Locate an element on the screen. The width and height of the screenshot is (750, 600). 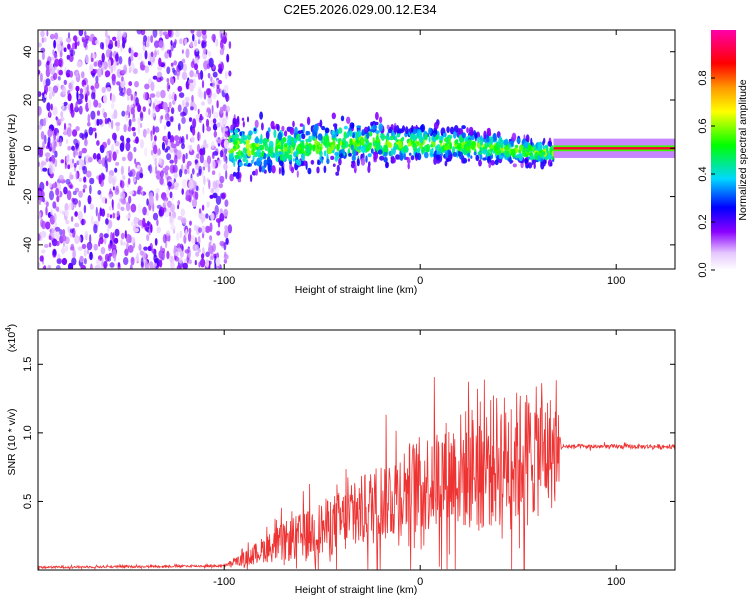
colorbar-tick-label: 0.4 is located at coordinates (703, 173).